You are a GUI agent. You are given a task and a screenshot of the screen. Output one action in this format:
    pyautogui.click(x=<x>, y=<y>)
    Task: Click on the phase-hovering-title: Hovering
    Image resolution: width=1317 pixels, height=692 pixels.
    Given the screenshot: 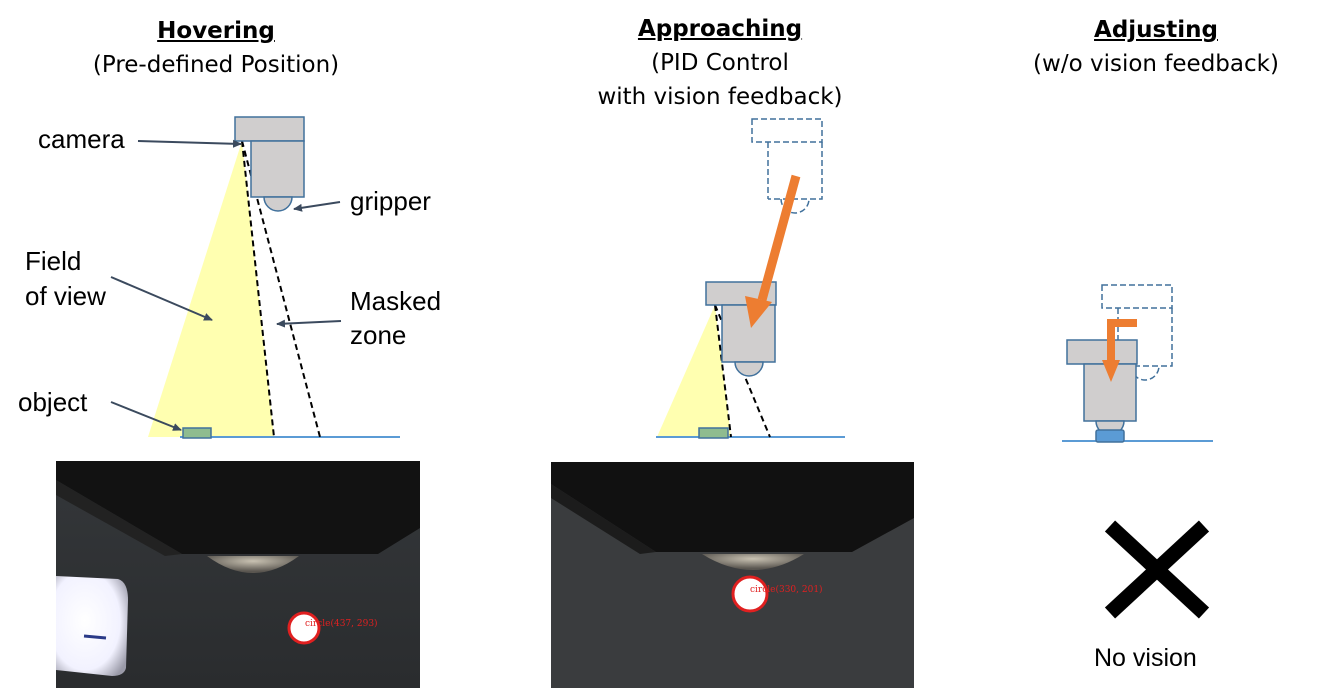 What is the action you would take?
    pyautogui.click(x=216, y=31)
    